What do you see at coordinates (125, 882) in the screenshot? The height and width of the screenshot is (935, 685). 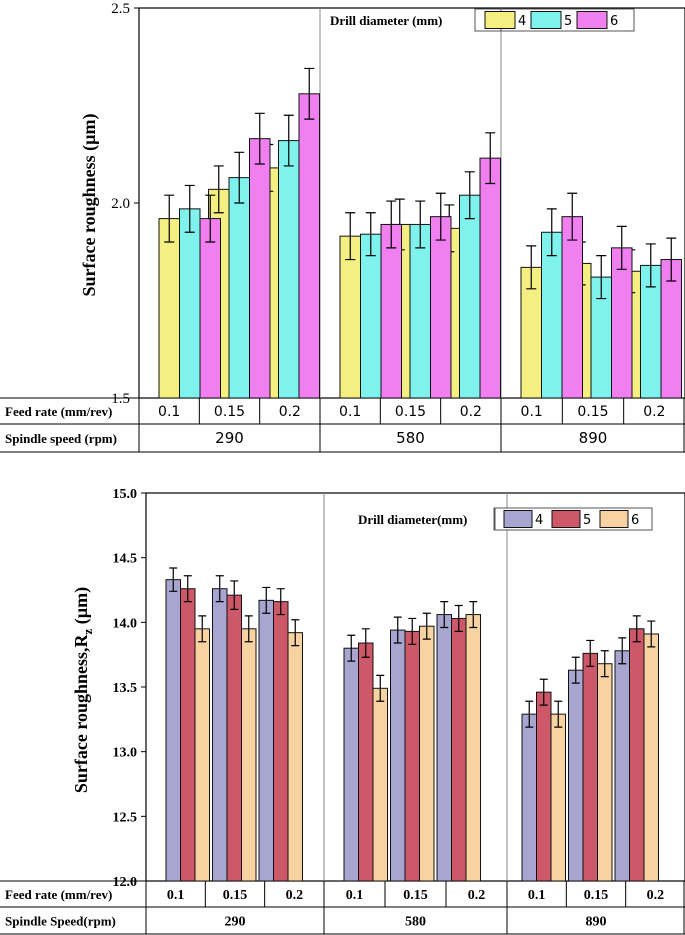 I see `y-tick-label: 12.0` at bounding box center [125, 882].